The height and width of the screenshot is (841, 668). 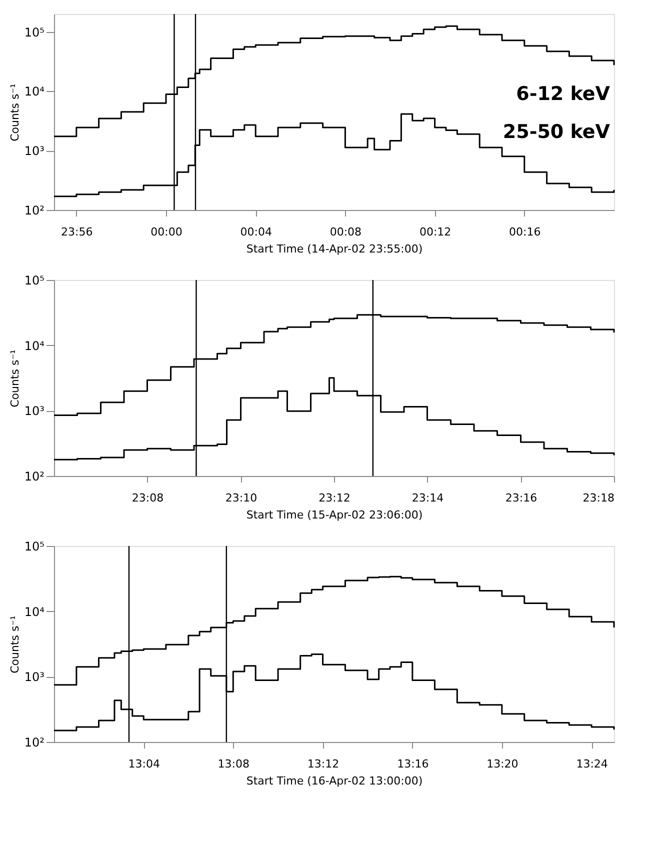 What do you see at coordinates (334, 781) in the screenshot?
I see `x-axis-title: Start Time (16-Apr-02 13:00:00)` at bounding box center [334, 781].